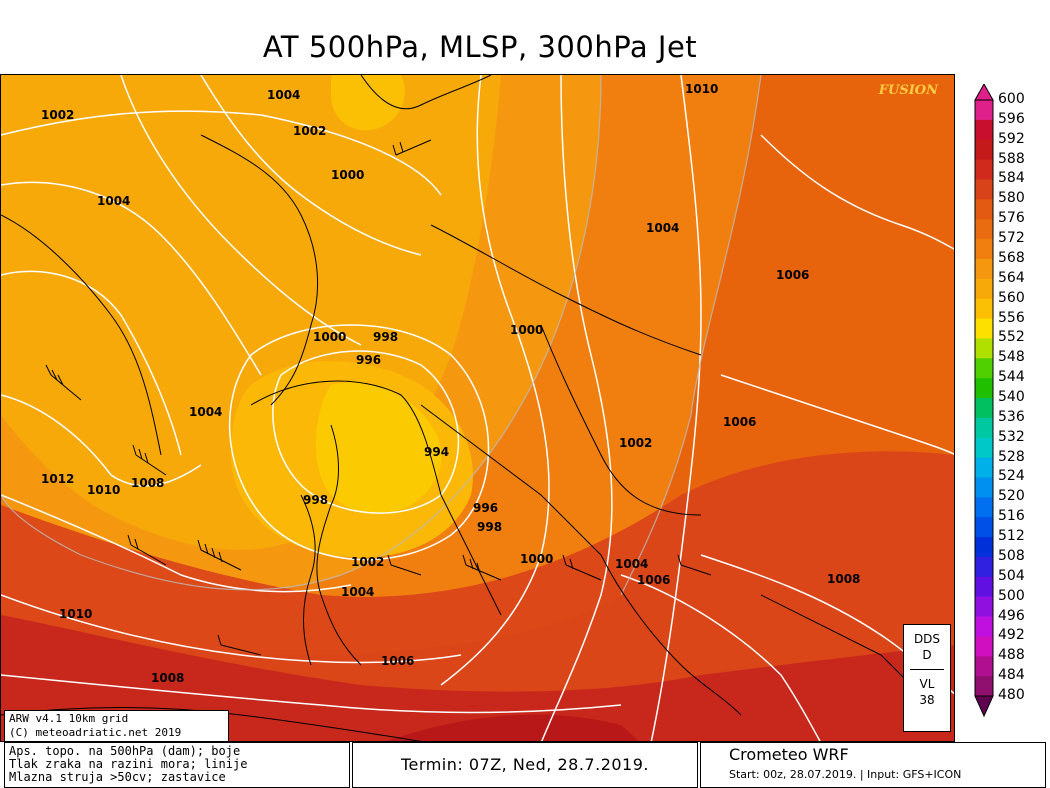 This screenshot has height=788, width=1050. What do you see at coordinates (1011, 99) in the screenshot?
I see `legend-label: 600` at bounding box center [1011, 99].